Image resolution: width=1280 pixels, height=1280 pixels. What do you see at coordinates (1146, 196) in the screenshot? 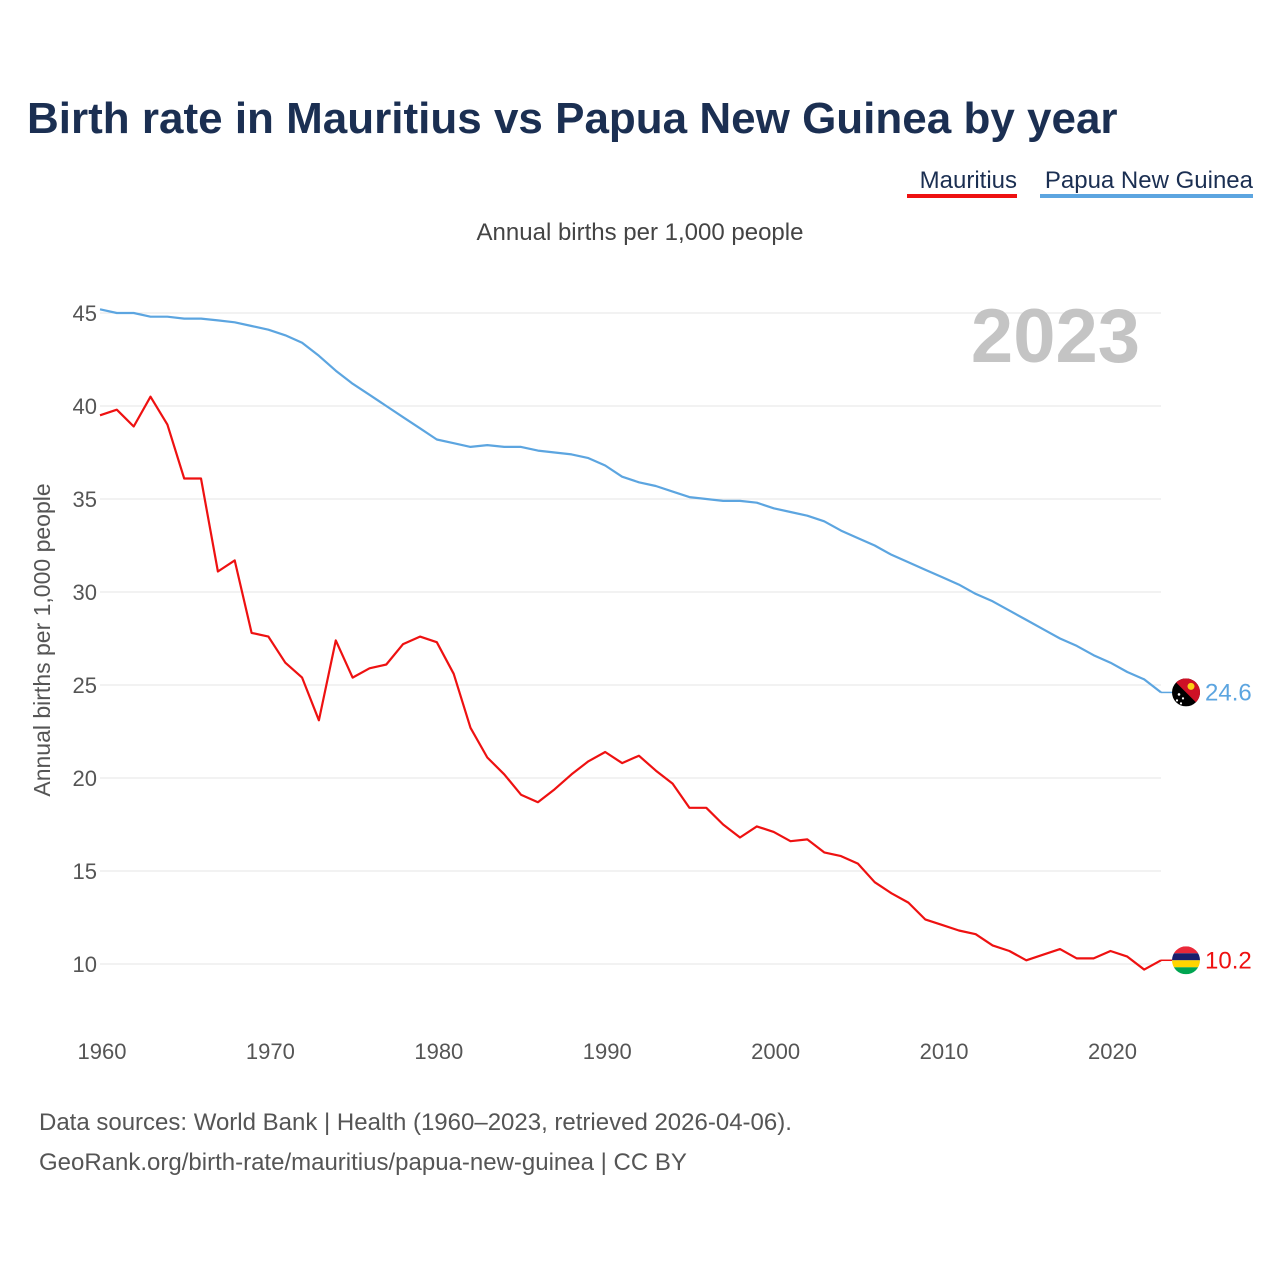
I see `legend-swatch-papua-new-guinea` at bounding box center [1146, 196].